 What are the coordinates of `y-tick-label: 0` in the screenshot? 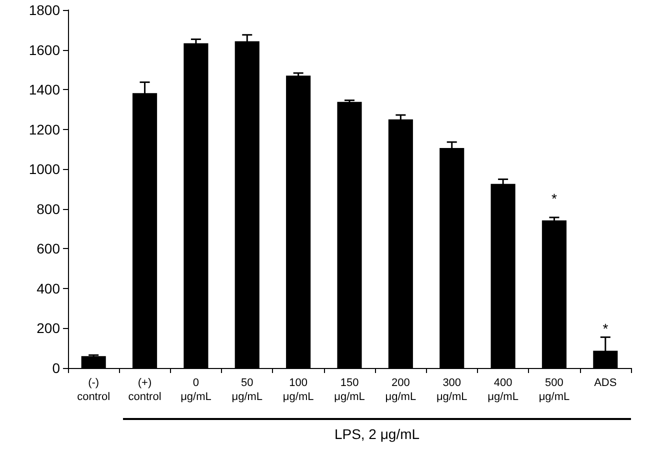 It's located at (56, 368).